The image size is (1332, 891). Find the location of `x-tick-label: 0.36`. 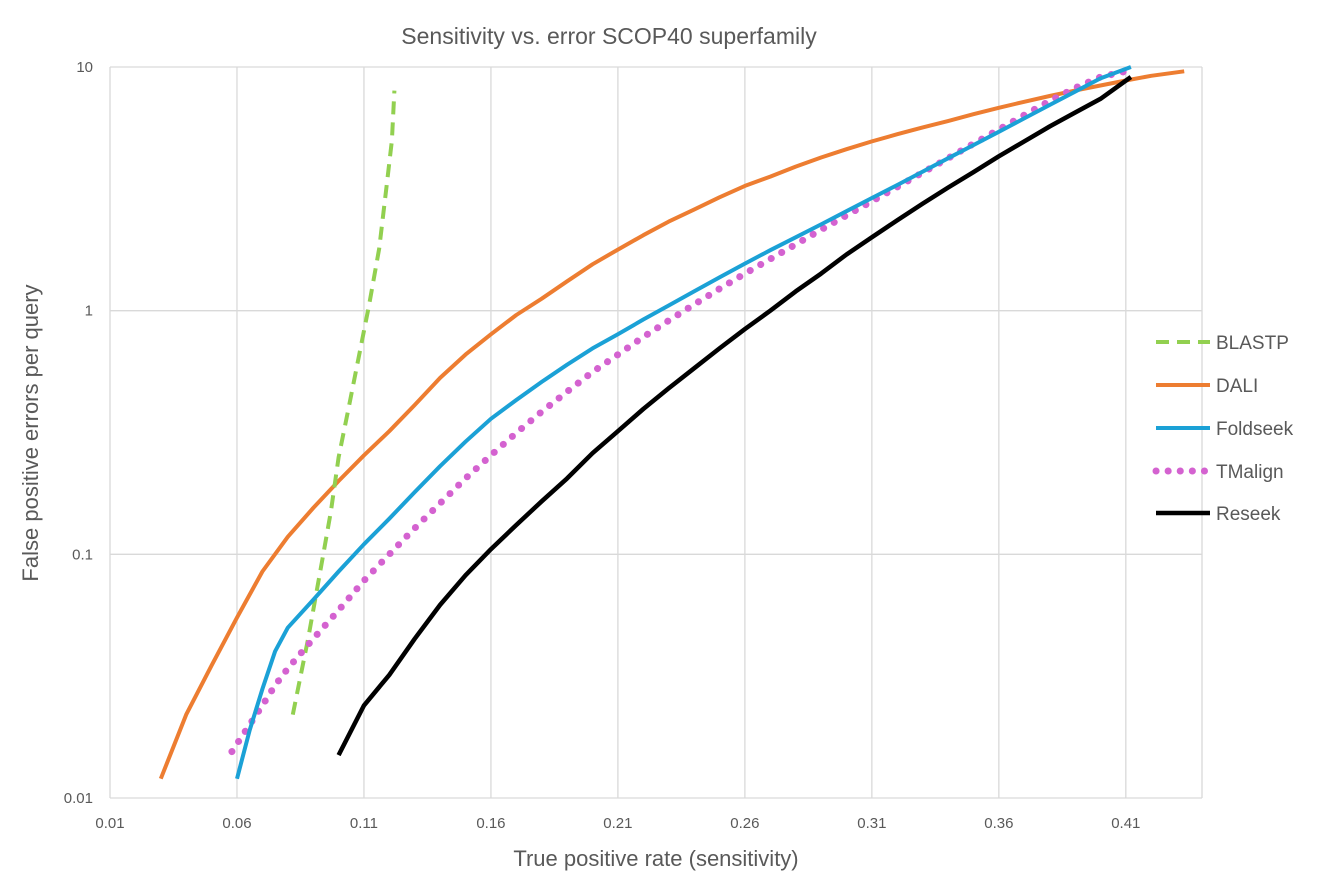

x-tick-label: 0.36 is located at coordinates (998, 823).